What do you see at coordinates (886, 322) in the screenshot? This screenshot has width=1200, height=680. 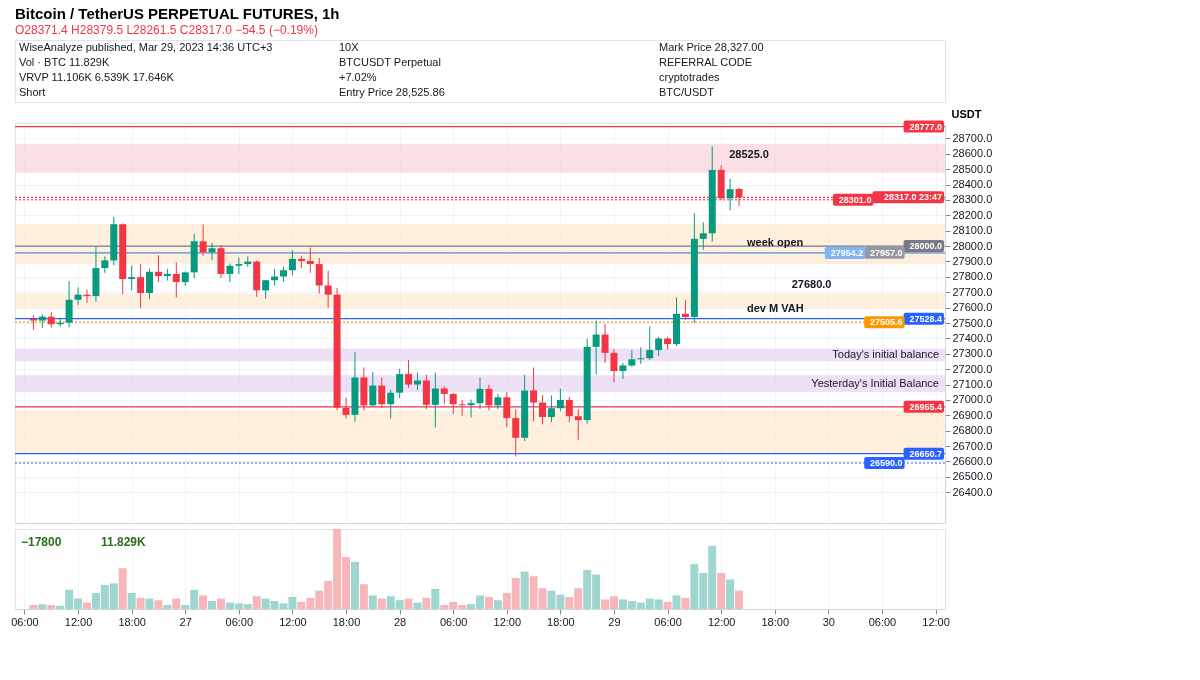 I see `ref-line-label: 27505.6` at bounding box center [886, 322].